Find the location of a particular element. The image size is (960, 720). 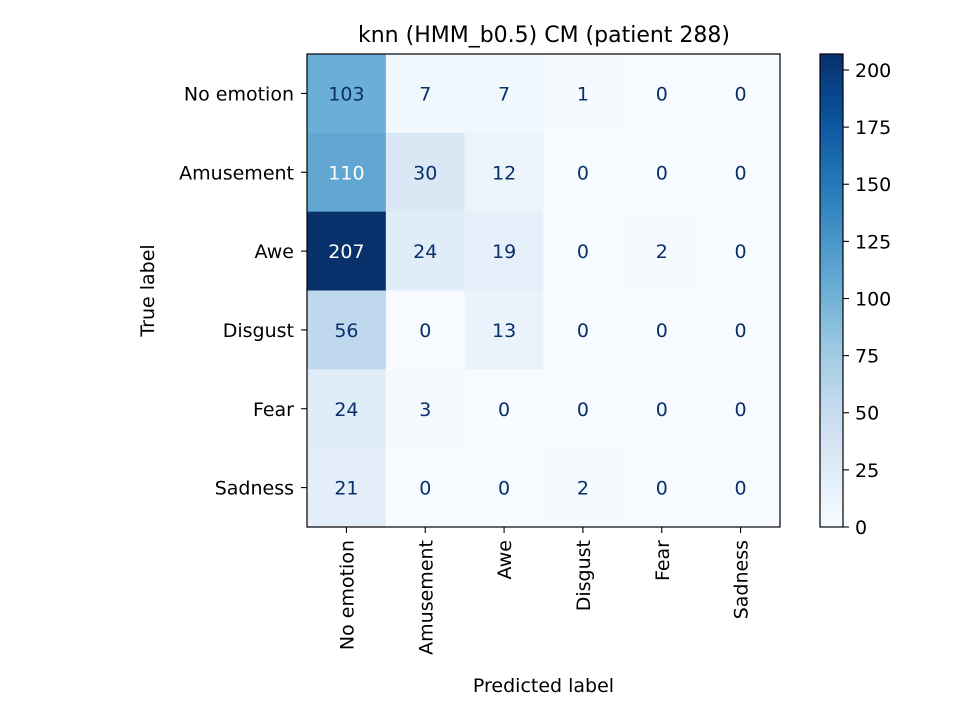

cell-r4-c5 is located at coordinates (741, 409).